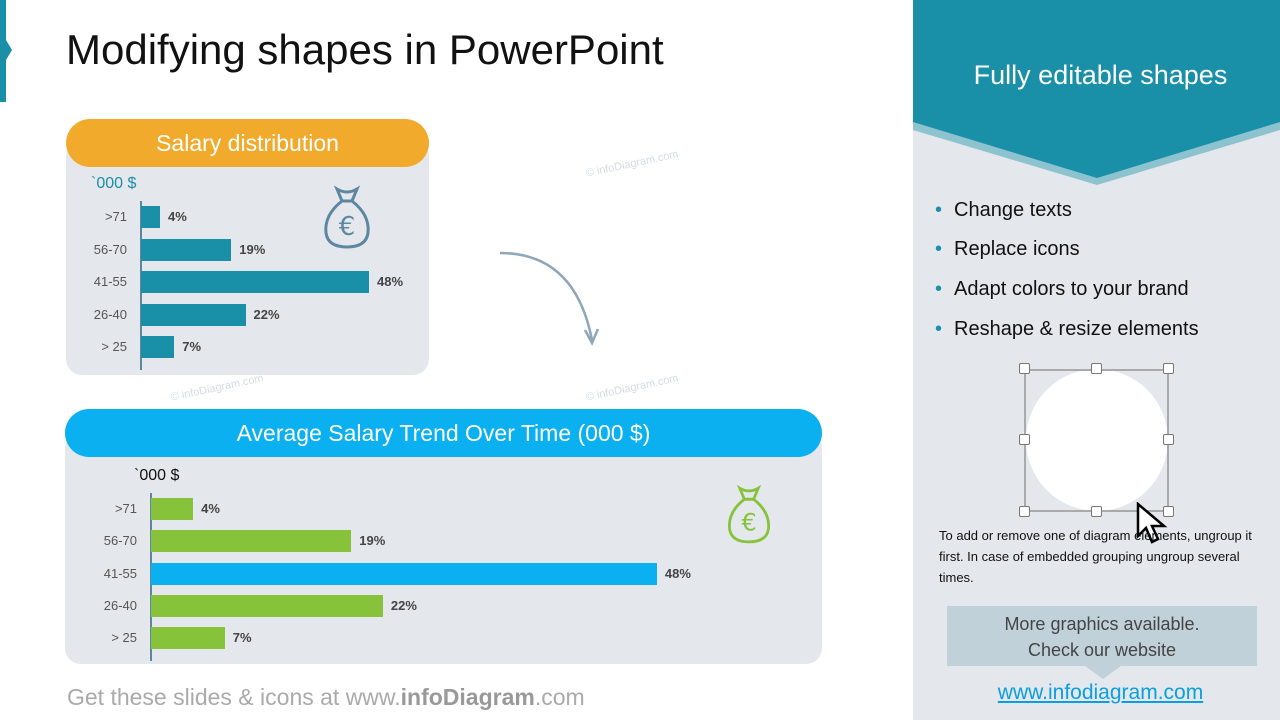 This screenshot has width=1280, height=720. I want to click on side-banner, so click(1096, 92).